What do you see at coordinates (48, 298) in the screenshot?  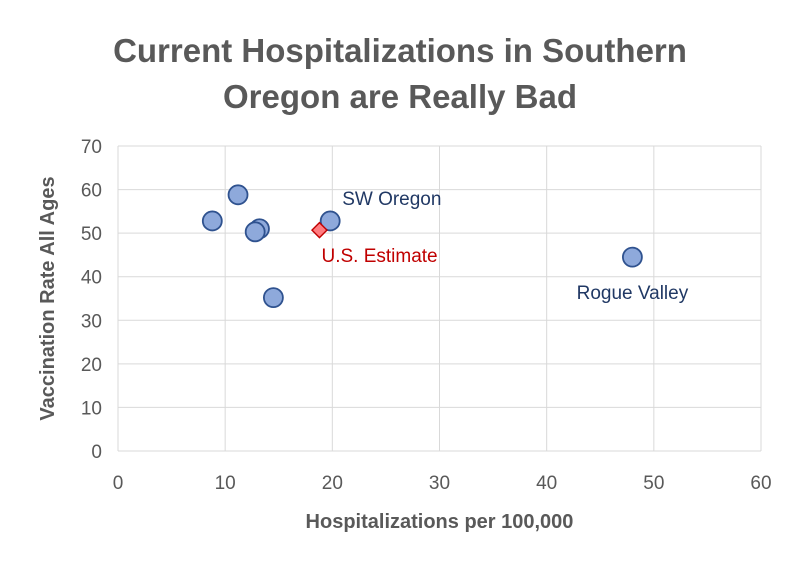 I see `y-axis-title: Vaccination Rate All Ages` at bounding box center [48, 298].